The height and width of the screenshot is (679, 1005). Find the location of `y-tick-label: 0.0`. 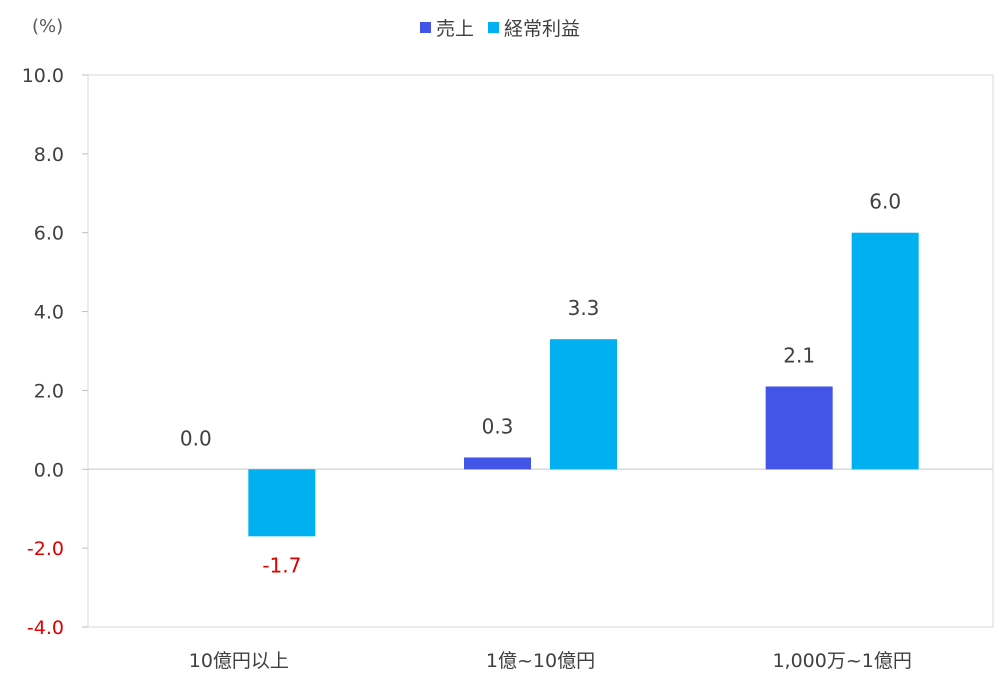

y-tick-label: 0.0 is located at coordinates (49, 470).